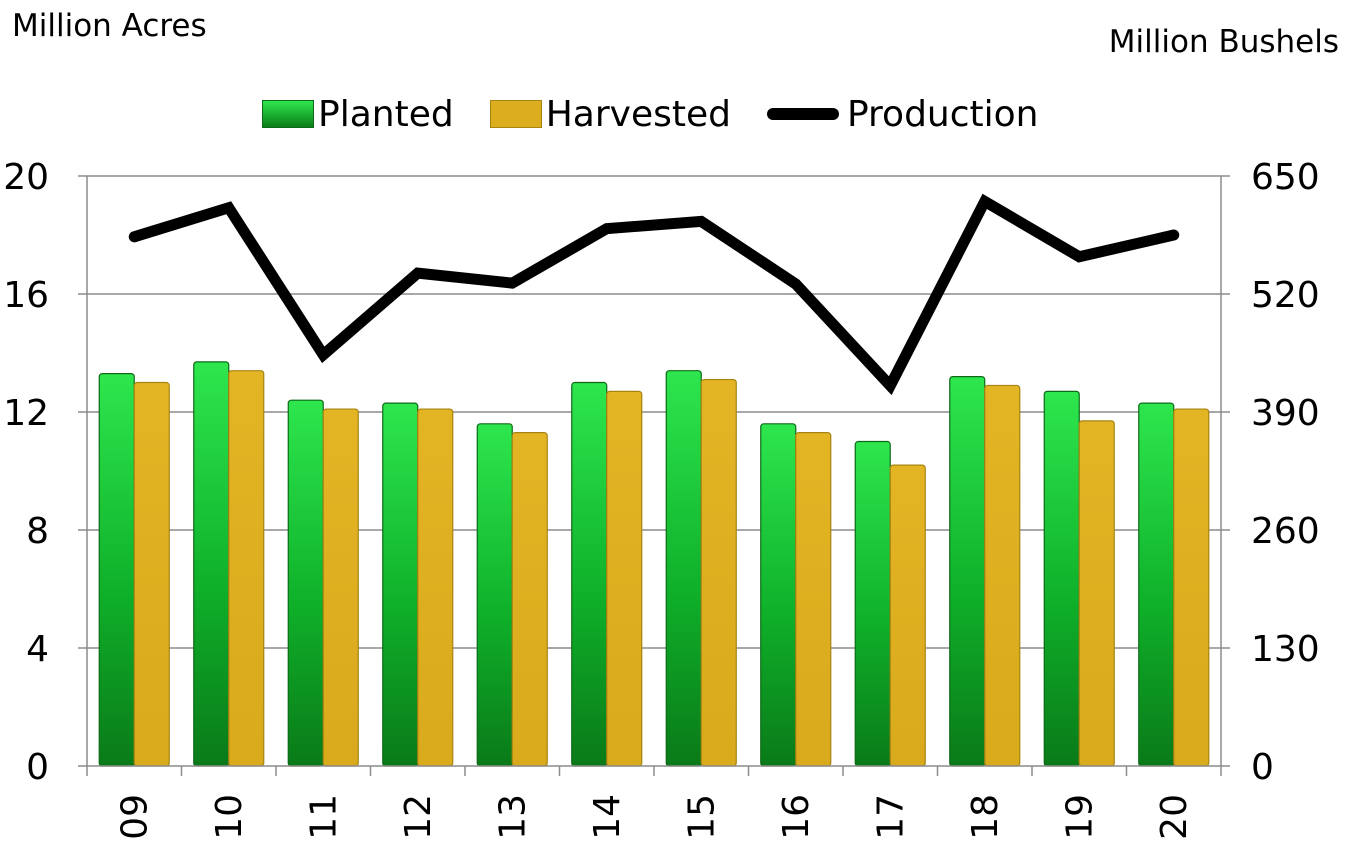 The width and height of the screenshot is (1345, 848). Describe the element at coordinates (890, 817) in the screenshot. I see `x-tick-label: 17` at that location.